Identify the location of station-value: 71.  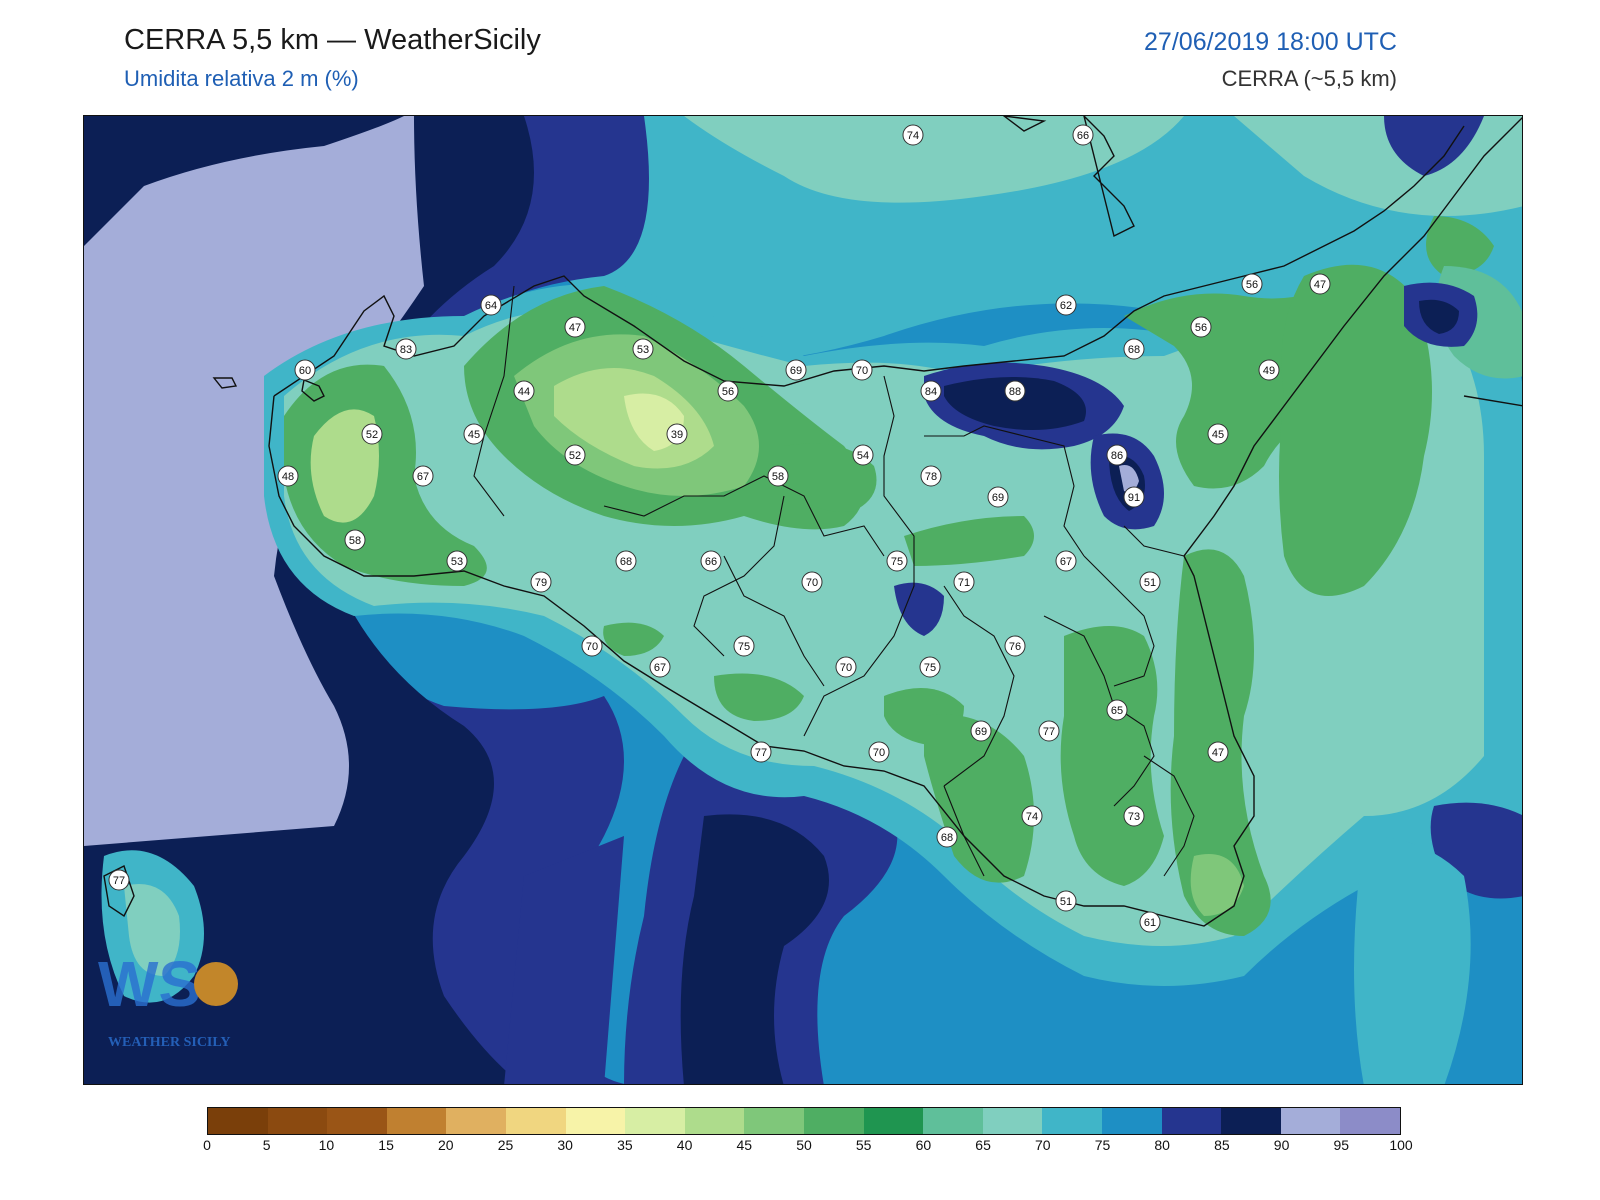
(964, 583).